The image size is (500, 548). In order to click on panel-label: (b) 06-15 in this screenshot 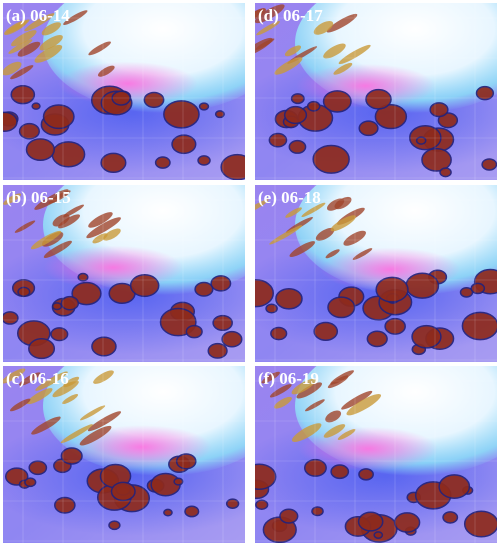, I will do `click(38, 197)`.